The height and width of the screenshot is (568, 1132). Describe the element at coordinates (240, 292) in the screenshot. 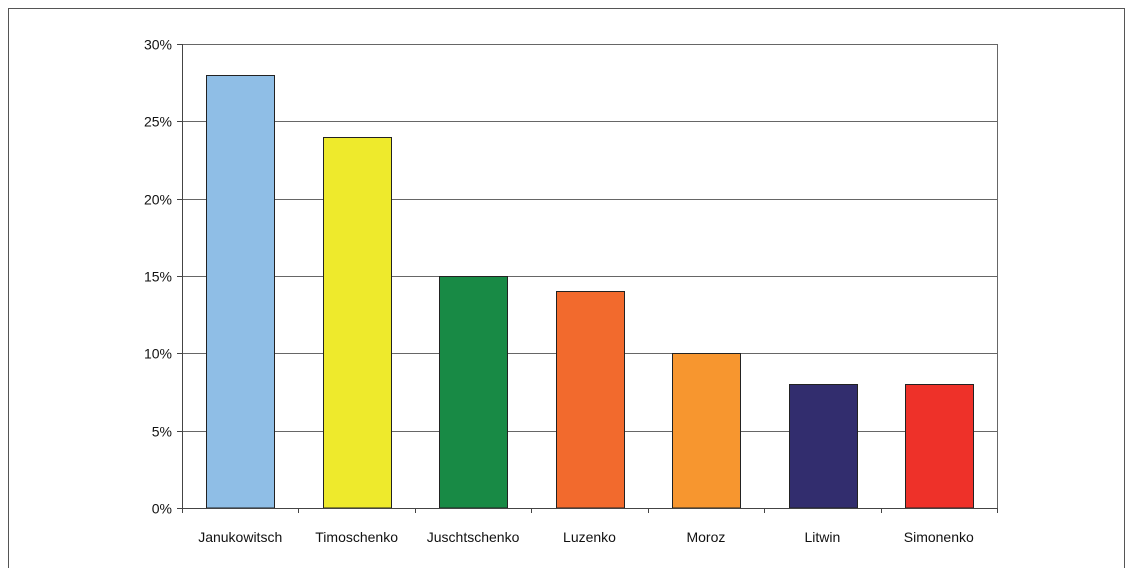

I see `bar-janukowitsch` at that location.